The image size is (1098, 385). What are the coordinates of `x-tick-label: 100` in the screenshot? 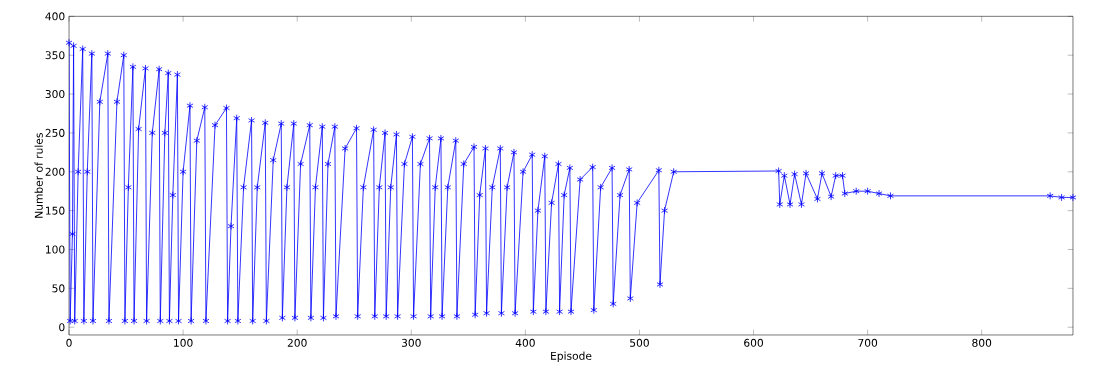 It's located at (183, 342).